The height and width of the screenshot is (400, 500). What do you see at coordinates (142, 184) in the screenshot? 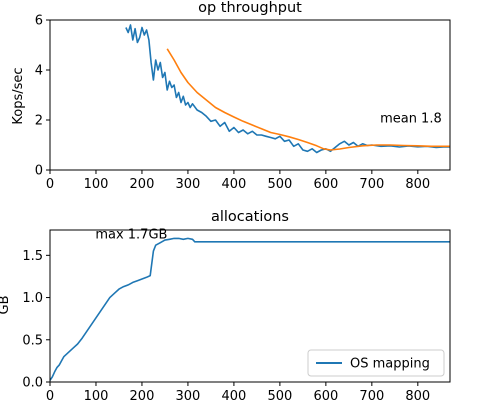
I see `throughput-xtick-label: 200` at bounding box center [142, 184].